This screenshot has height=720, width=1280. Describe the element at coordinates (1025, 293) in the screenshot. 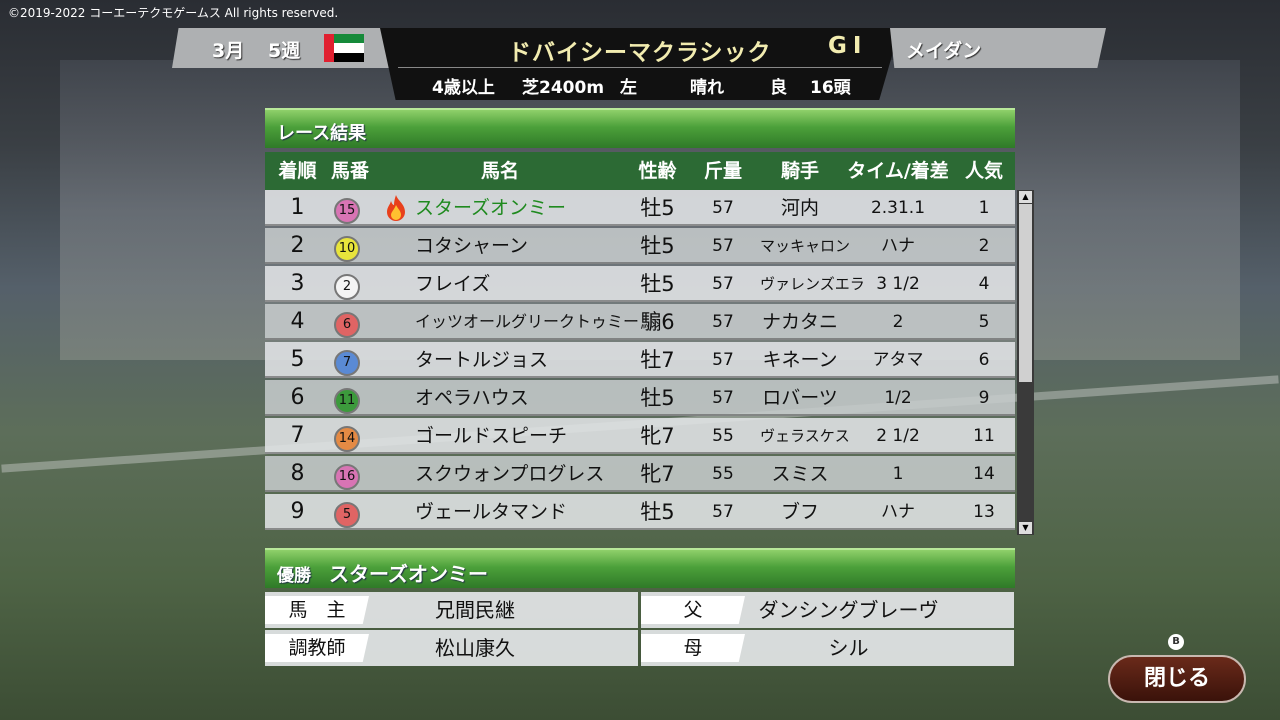

I see `scroll-thumb` at that location.